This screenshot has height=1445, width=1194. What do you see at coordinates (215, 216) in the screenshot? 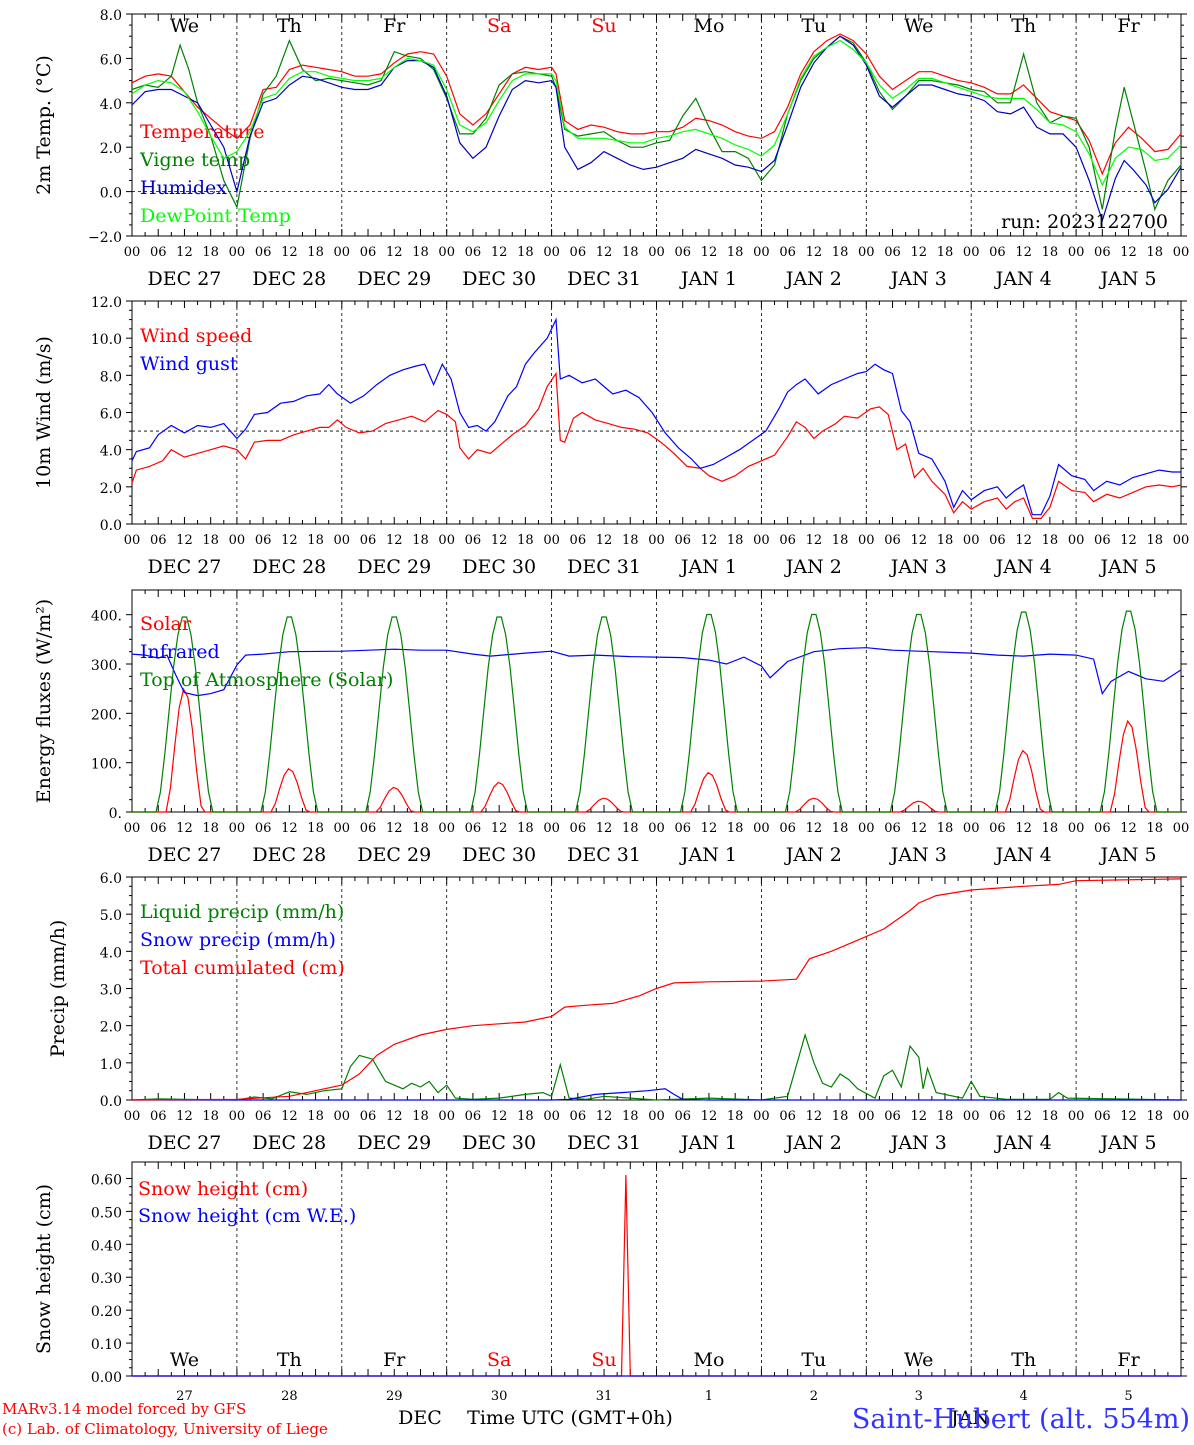
I see `legend-entry: DewPoint Temp` at bounding box center [215, 216].